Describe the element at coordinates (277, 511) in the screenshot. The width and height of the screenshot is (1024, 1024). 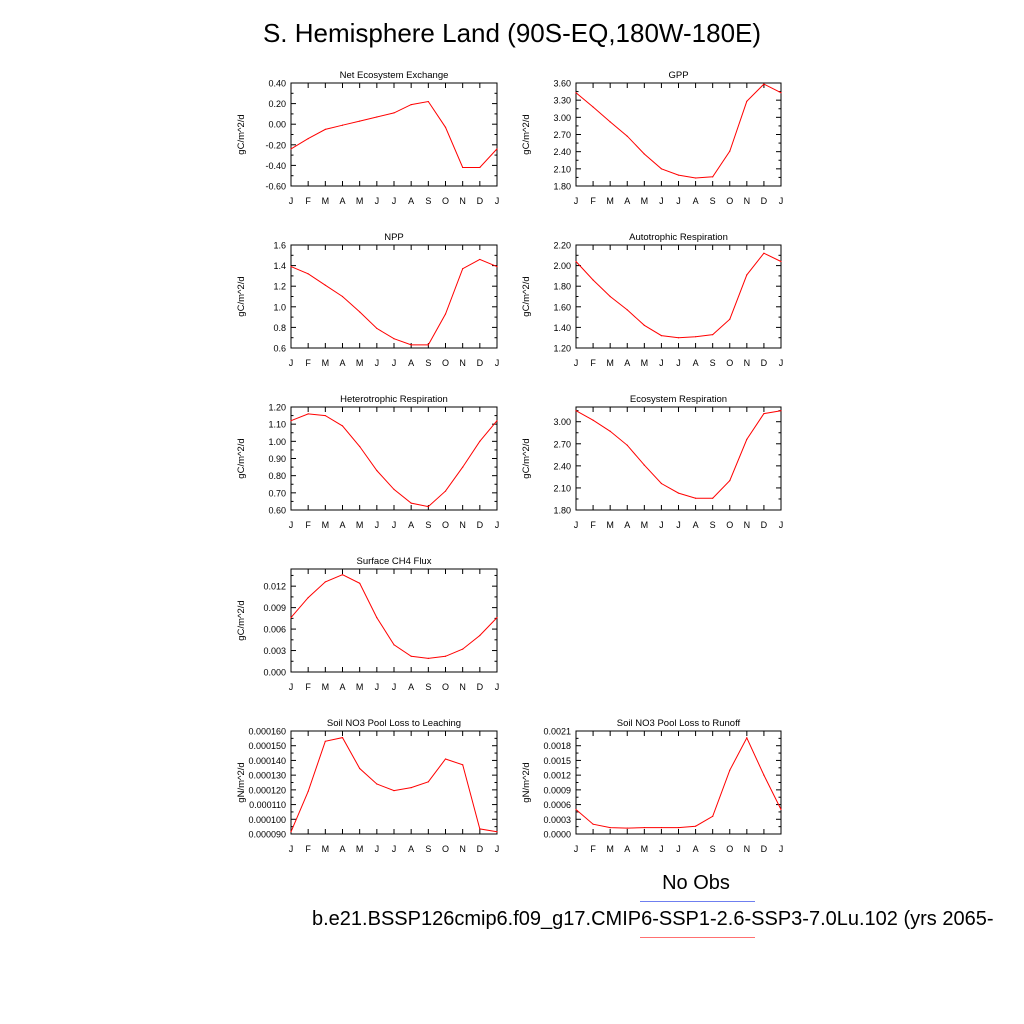
I see `y-tick-label: 0.60` at that location.